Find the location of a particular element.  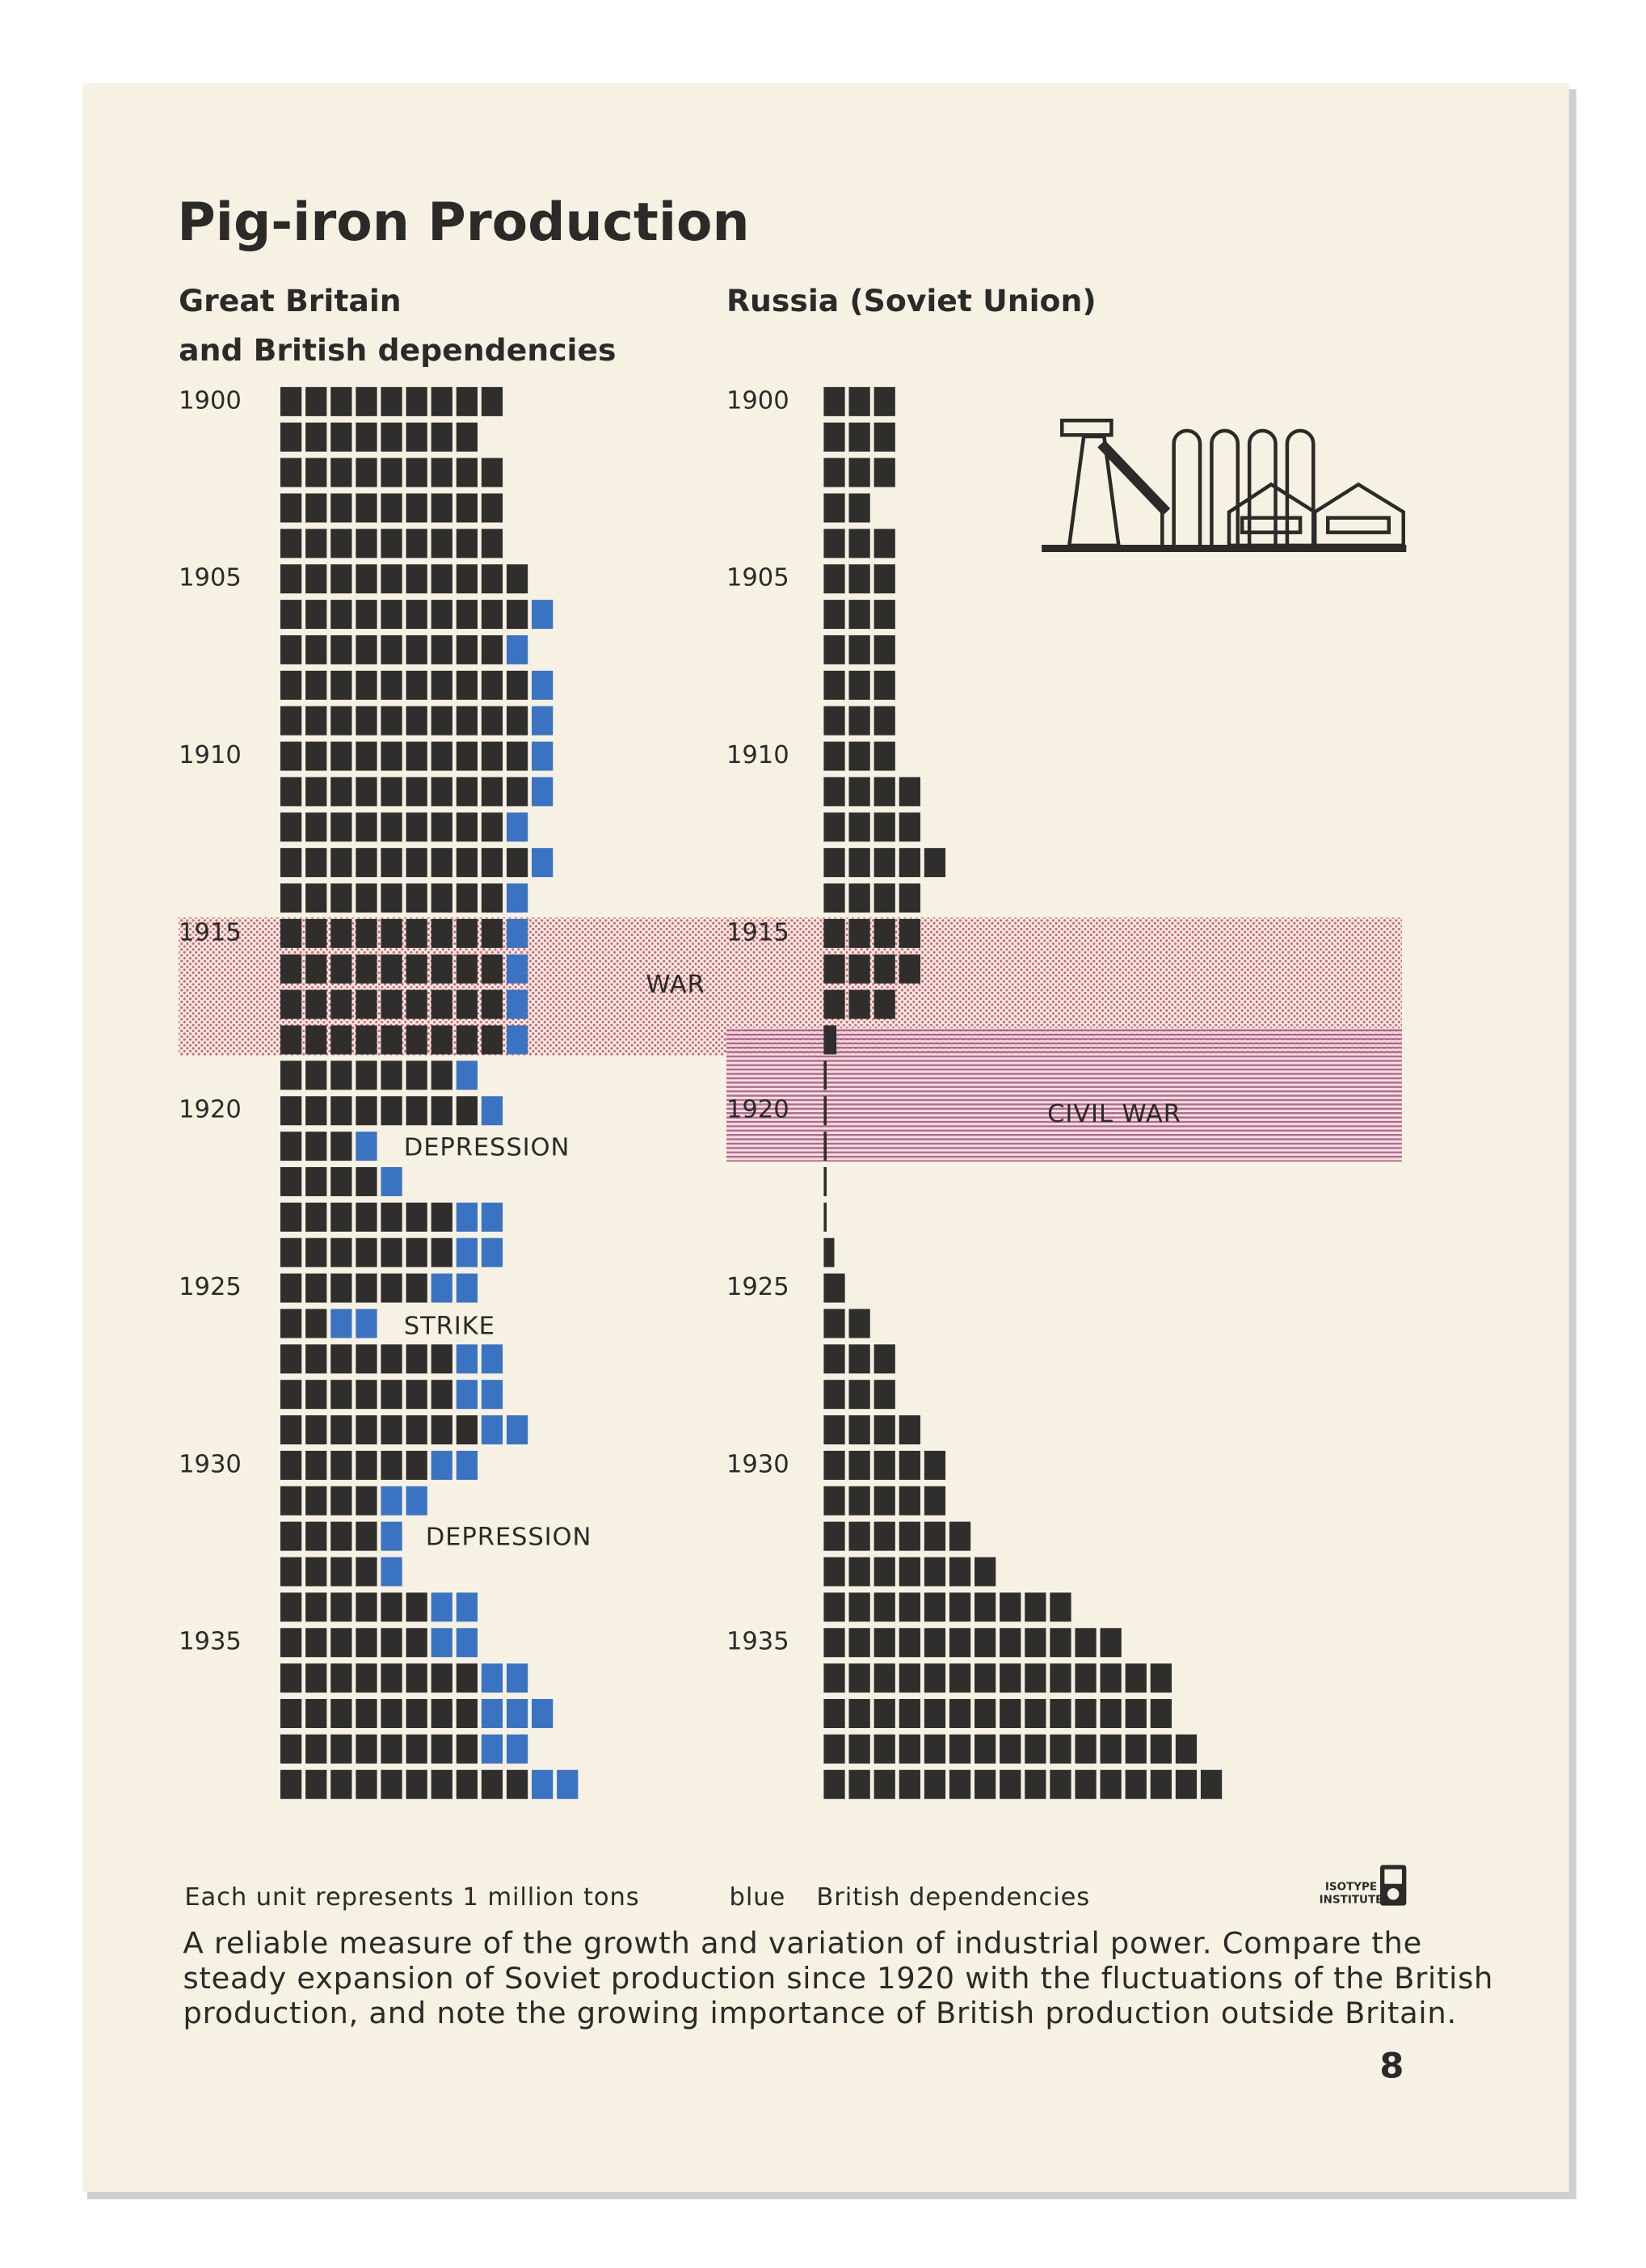

year-label: 1925 is located at coordinates (757, 1287).